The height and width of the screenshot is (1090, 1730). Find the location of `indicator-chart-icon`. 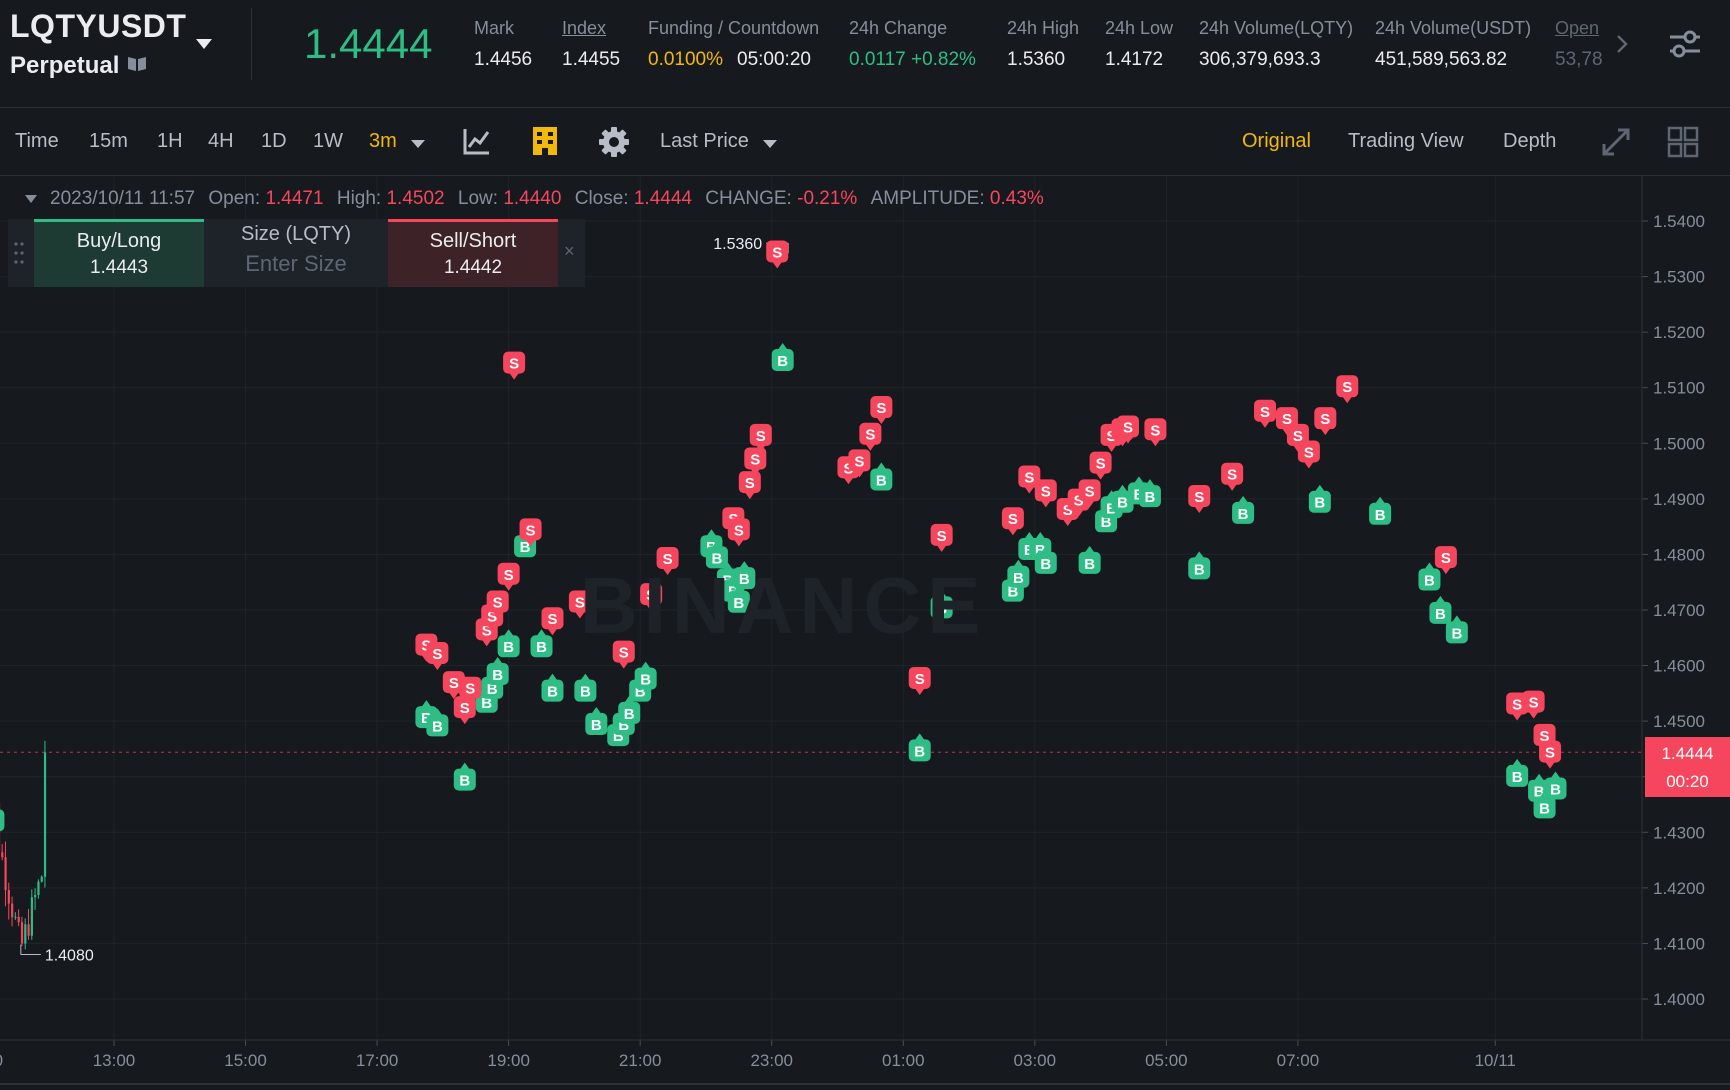

indicator-chart-icon is located at coordinates (477, 141).